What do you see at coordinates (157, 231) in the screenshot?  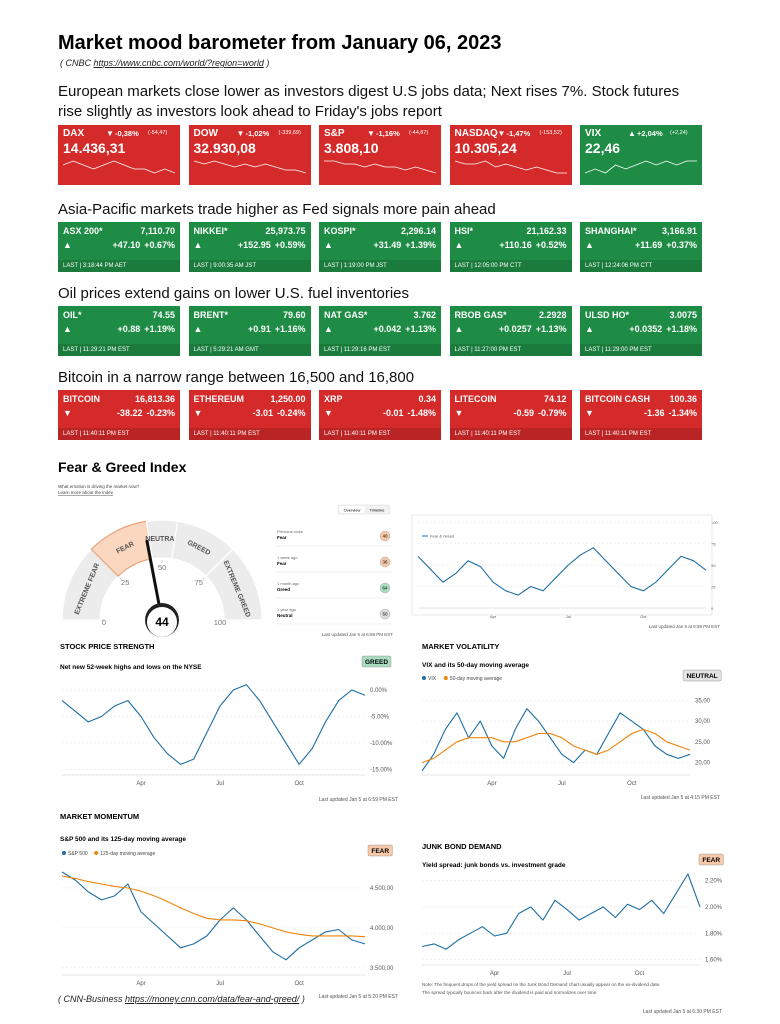 I see `ticker-price: 7,110.70` at bounding box center [157, 231].